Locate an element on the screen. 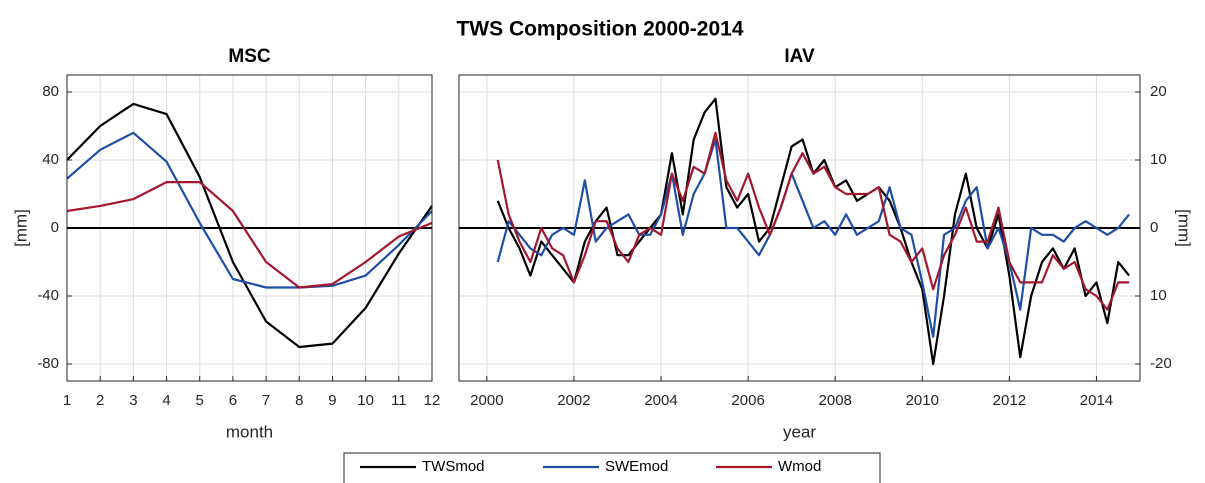 The image size is (1205, 483). y-tick-label: 20 is located at coordinates (1158, 91).